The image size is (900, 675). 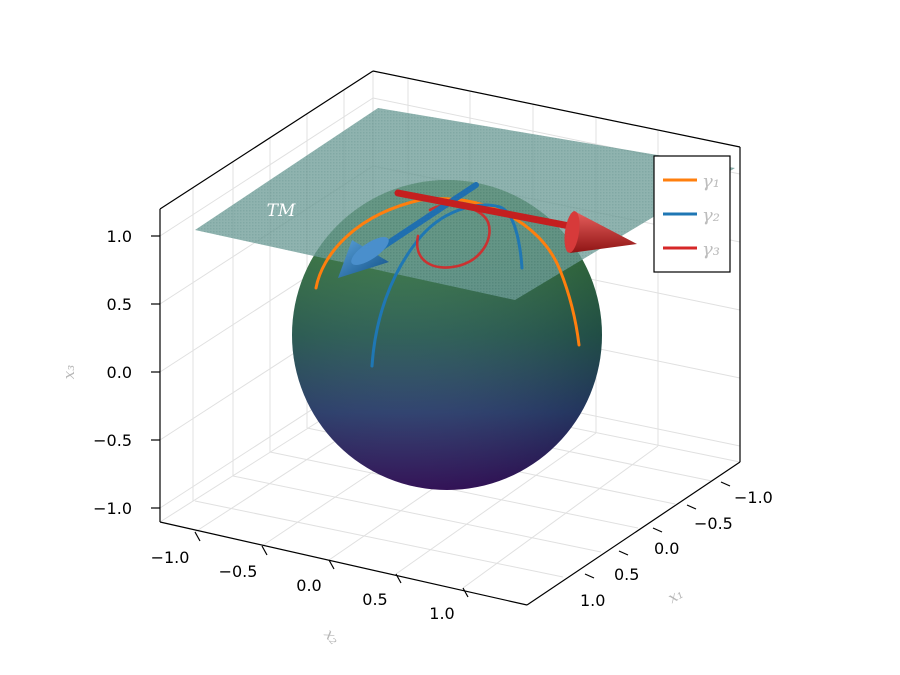 What do you see at coordinates (592, 600) in the screenshot?
I see `x1-tick-label: 1.0` at bounding box center [592, 600].